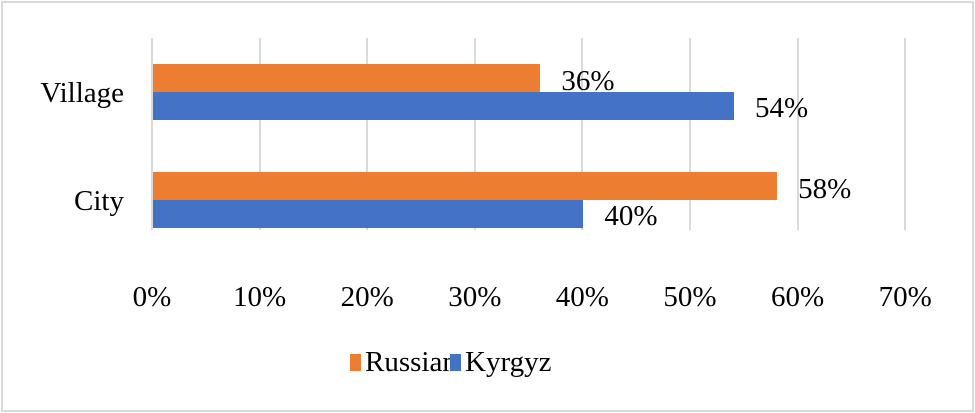 This screenshot has width=975, height=413. What do you see at coordinates (782, 108) in the screenshot?
I see `data-label: 54%` at bounding box center [782, 108].